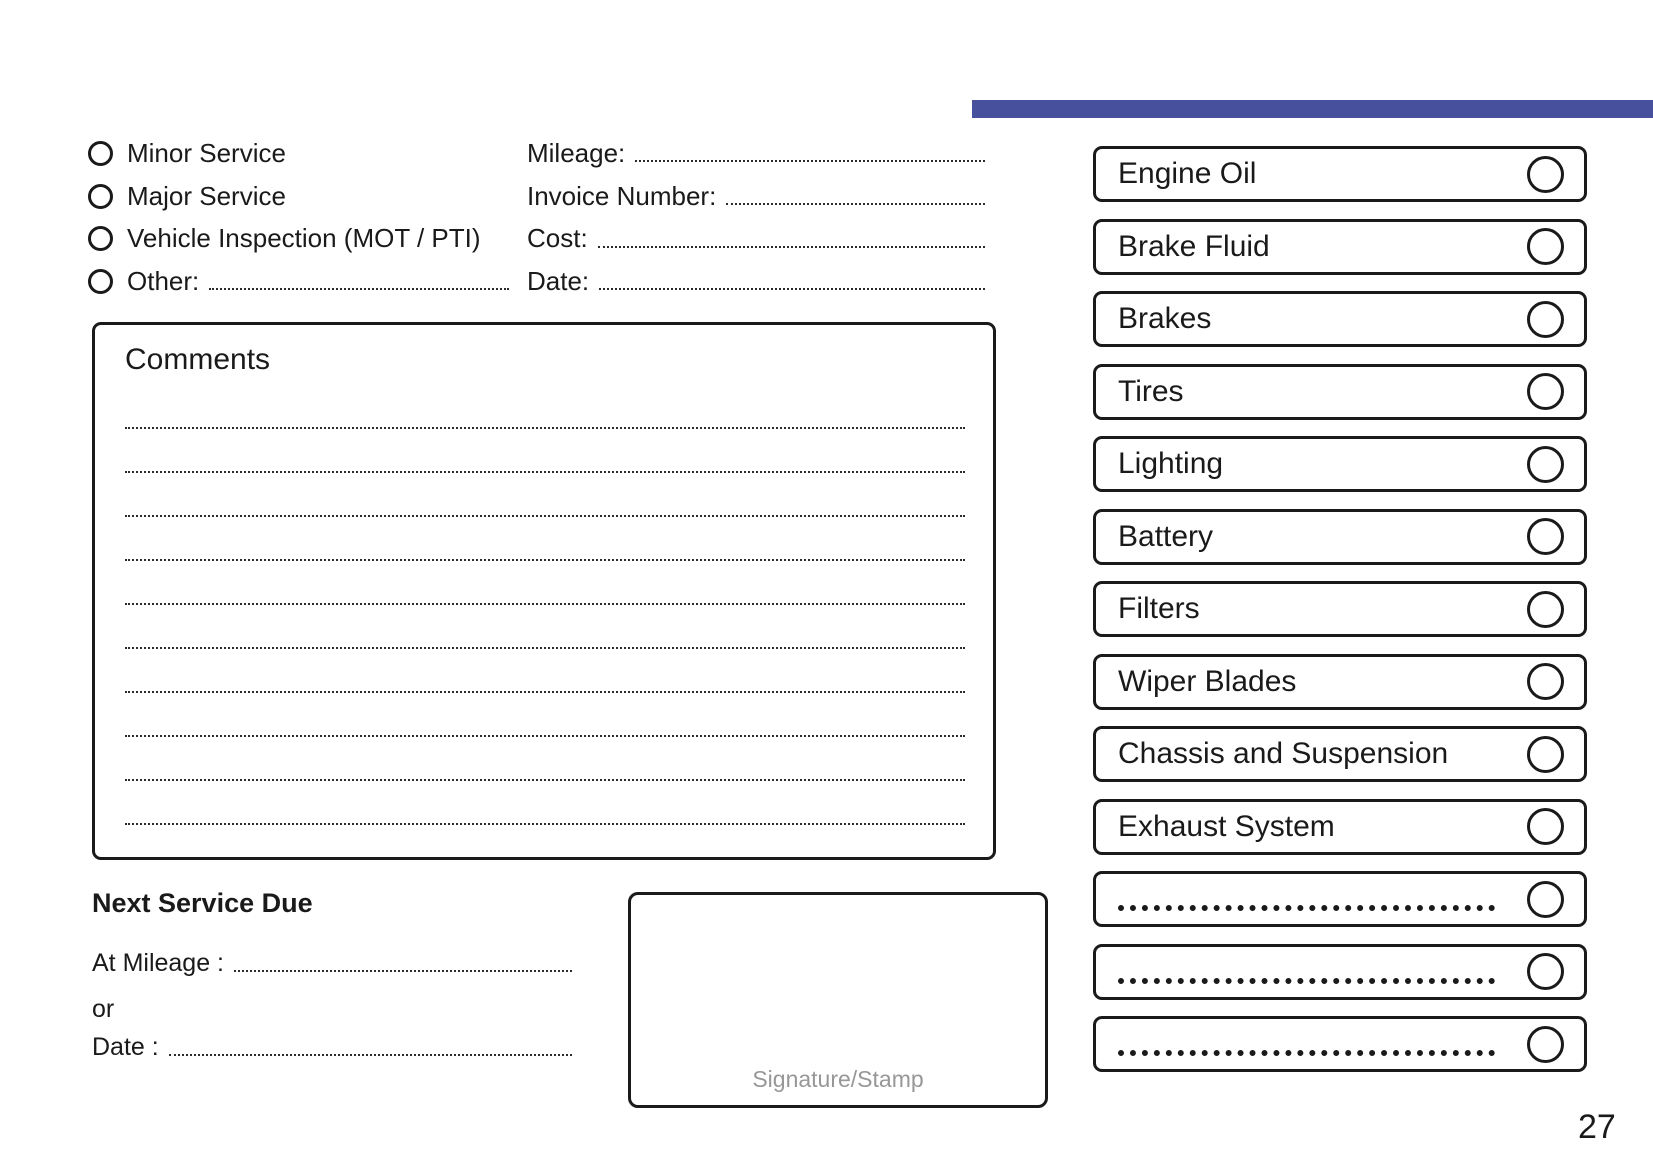 The height and width of the screenshot is (1165, 1653). I want to click on or-label: or, so click(103, 1008).